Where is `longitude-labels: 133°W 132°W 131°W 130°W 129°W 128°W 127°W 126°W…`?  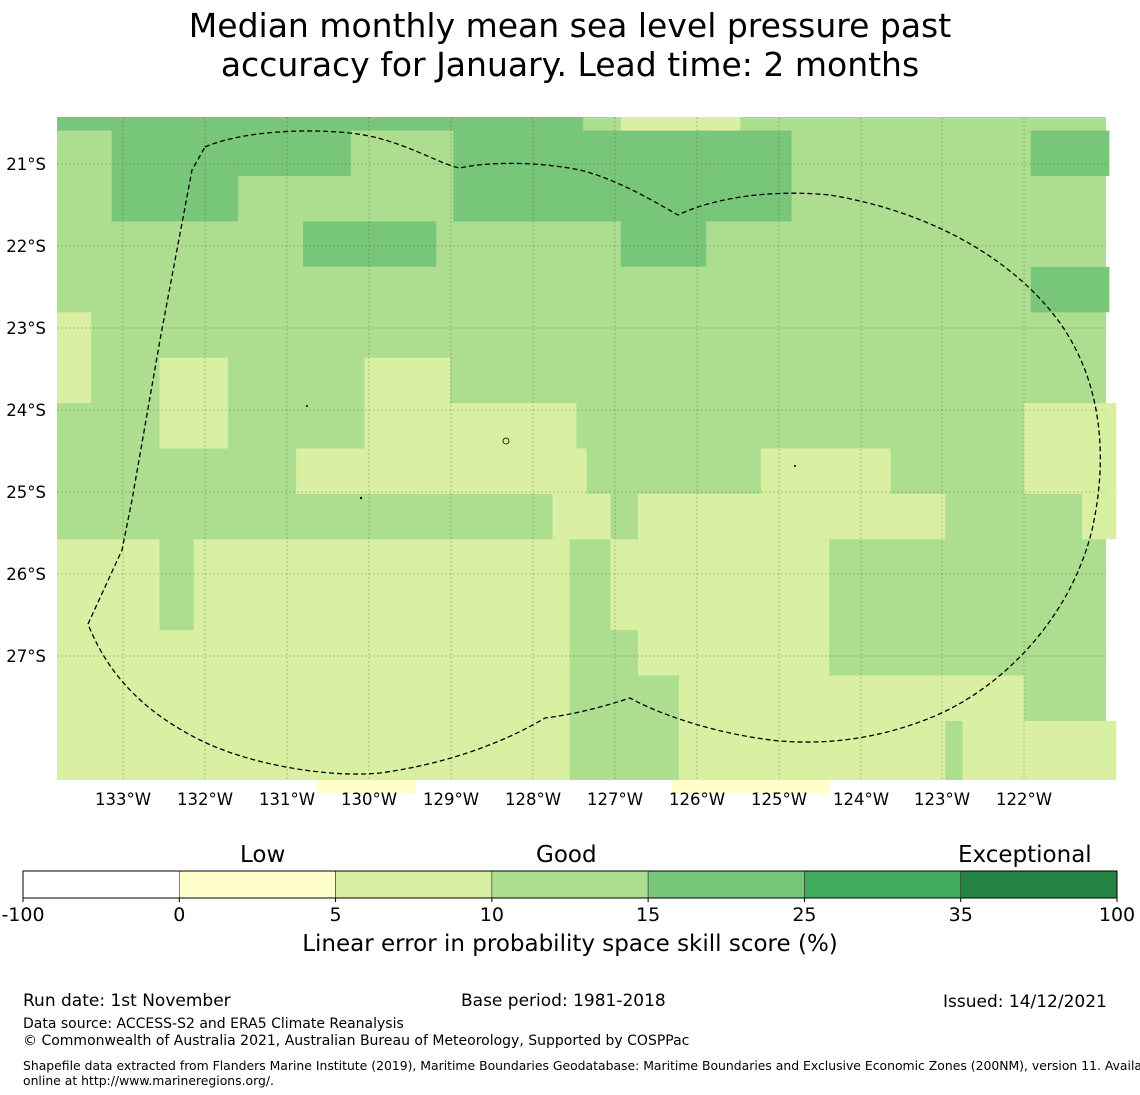 longitude-labels: 133°W 132°W 131°W 130°W 129°W 128°W 127°W 126°W… is located at coordinates (573, 799).